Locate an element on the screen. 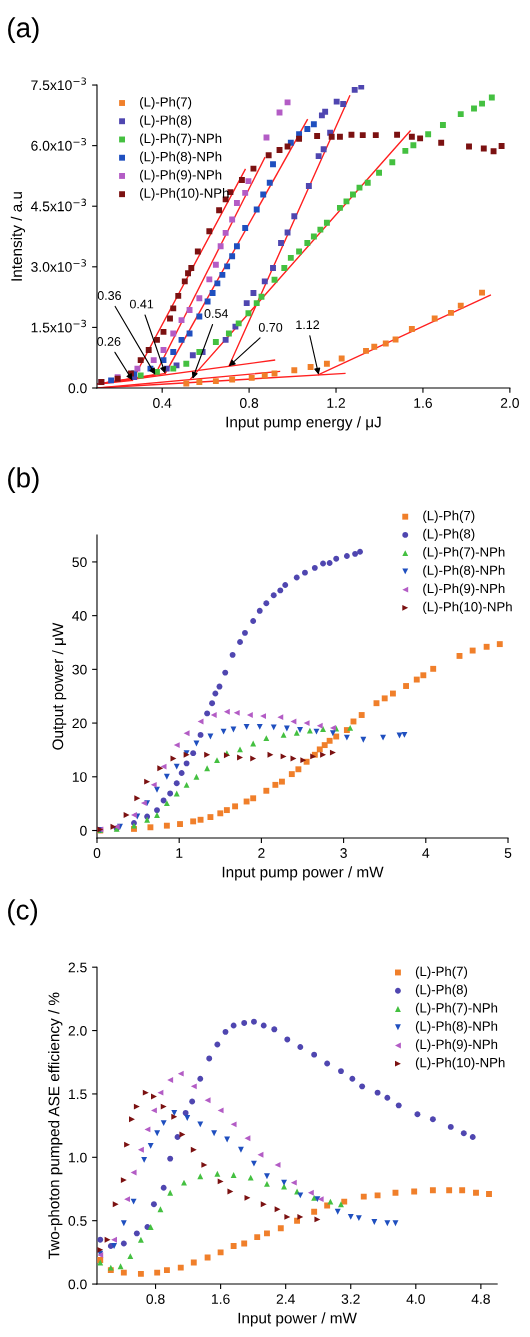 The image size is (530, 1337). x-tick-label: 0.4 is located at coordinates (162, 403).